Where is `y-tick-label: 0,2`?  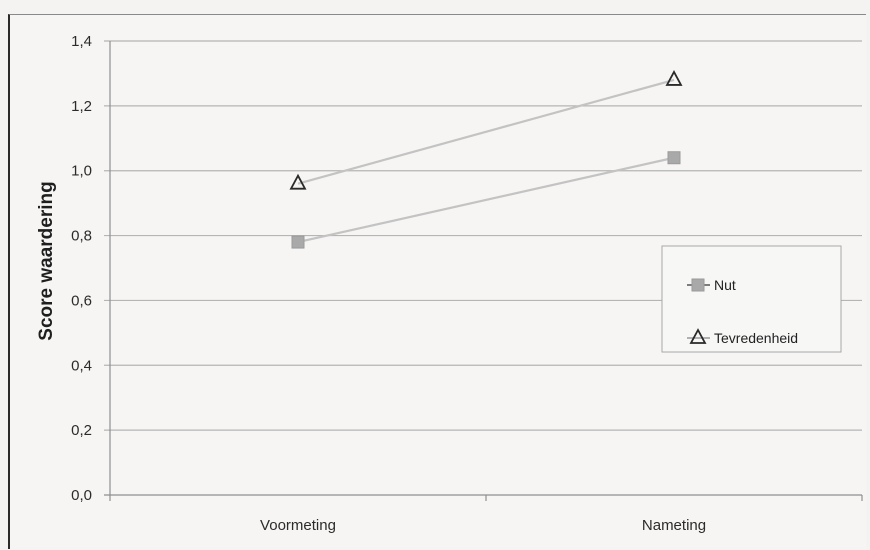
y-tick-label: 0,2 is located at coordinates (81, 430).